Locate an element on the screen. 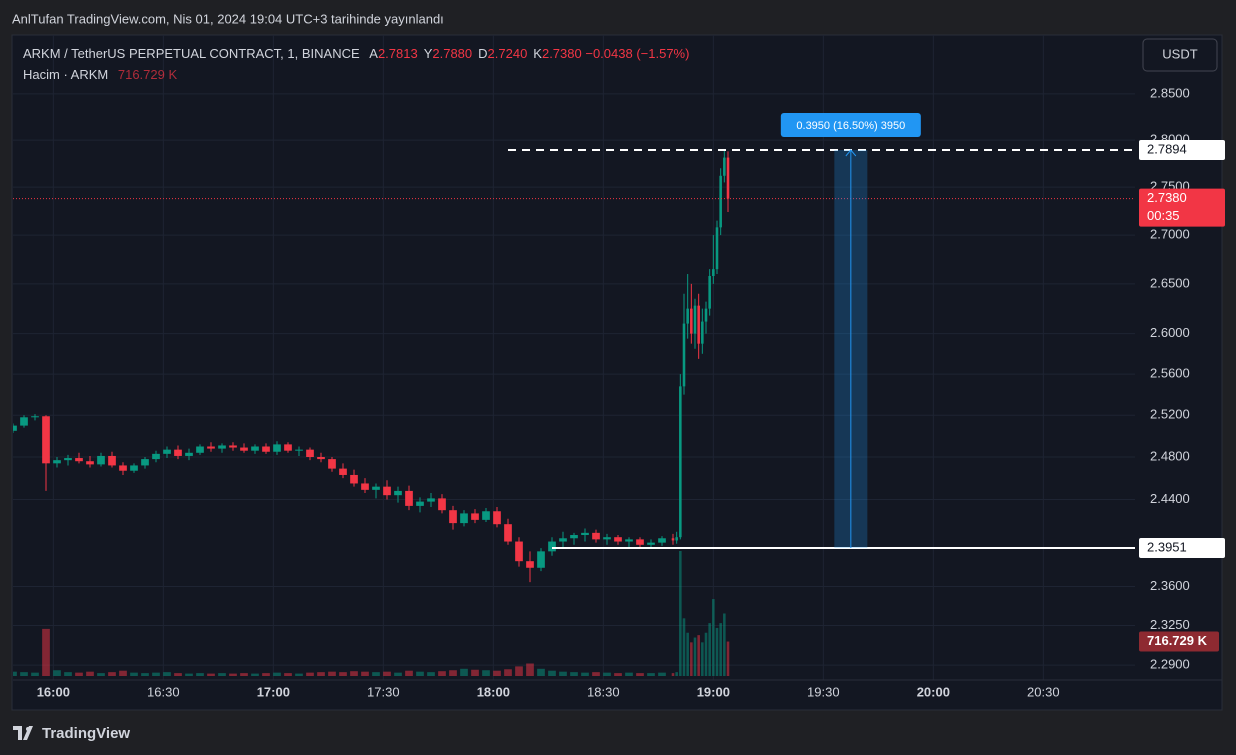  y-tick-label: 2.5200 is located at coordinates (1170, 414).